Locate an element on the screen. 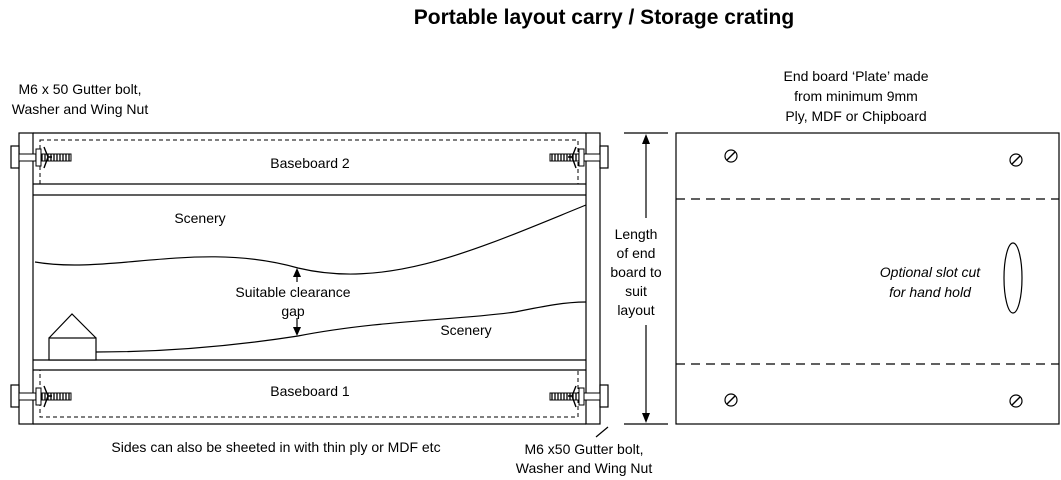 This screenshot has height=480, width=1061. left-end-plate is located at coordinates (26, 278).